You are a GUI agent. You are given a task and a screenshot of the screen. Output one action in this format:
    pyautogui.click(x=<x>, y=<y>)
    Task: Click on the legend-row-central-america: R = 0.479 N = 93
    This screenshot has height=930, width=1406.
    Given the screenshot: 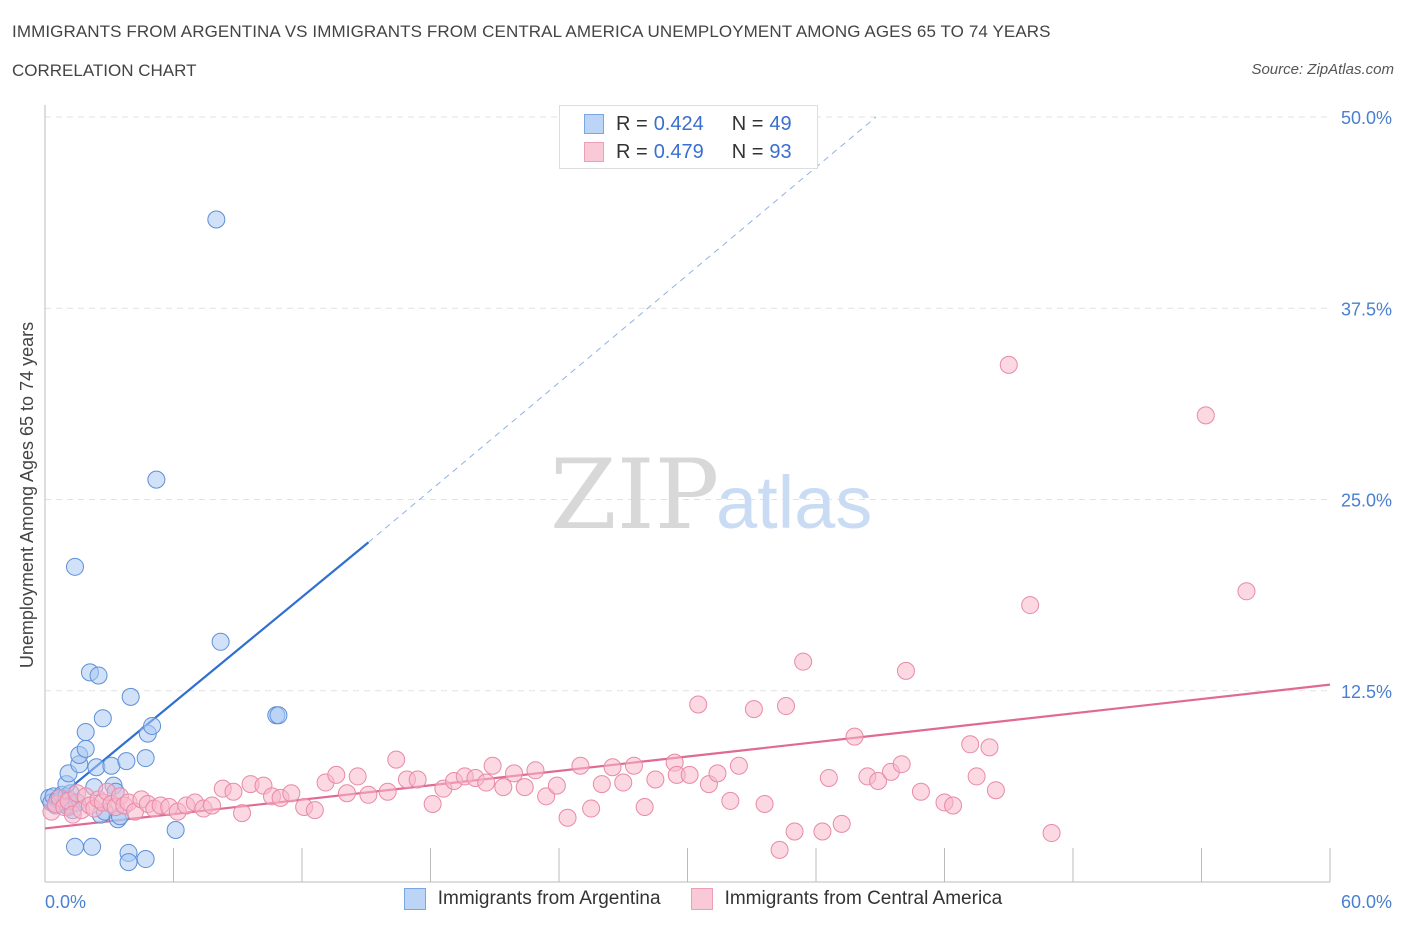 What is the action you would take?
    pyautogui.click(x=688, y=152)
    